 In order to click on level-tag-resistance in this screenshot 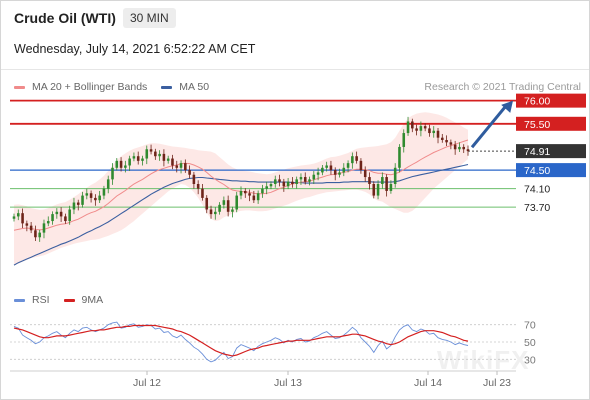, I will do `click(551, 100)`.